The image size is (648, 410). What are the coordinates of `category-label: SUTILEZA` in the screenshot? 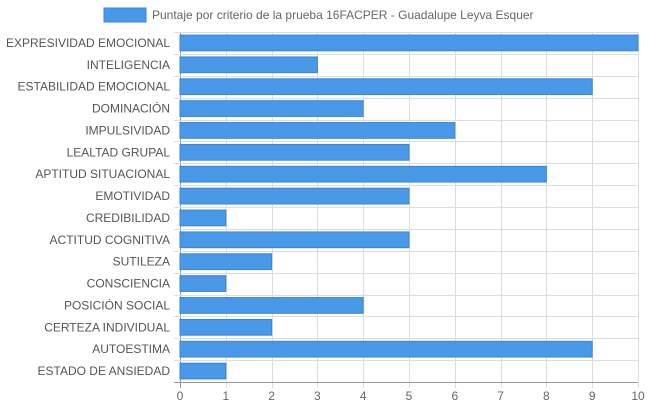 It's located at (141, 262).